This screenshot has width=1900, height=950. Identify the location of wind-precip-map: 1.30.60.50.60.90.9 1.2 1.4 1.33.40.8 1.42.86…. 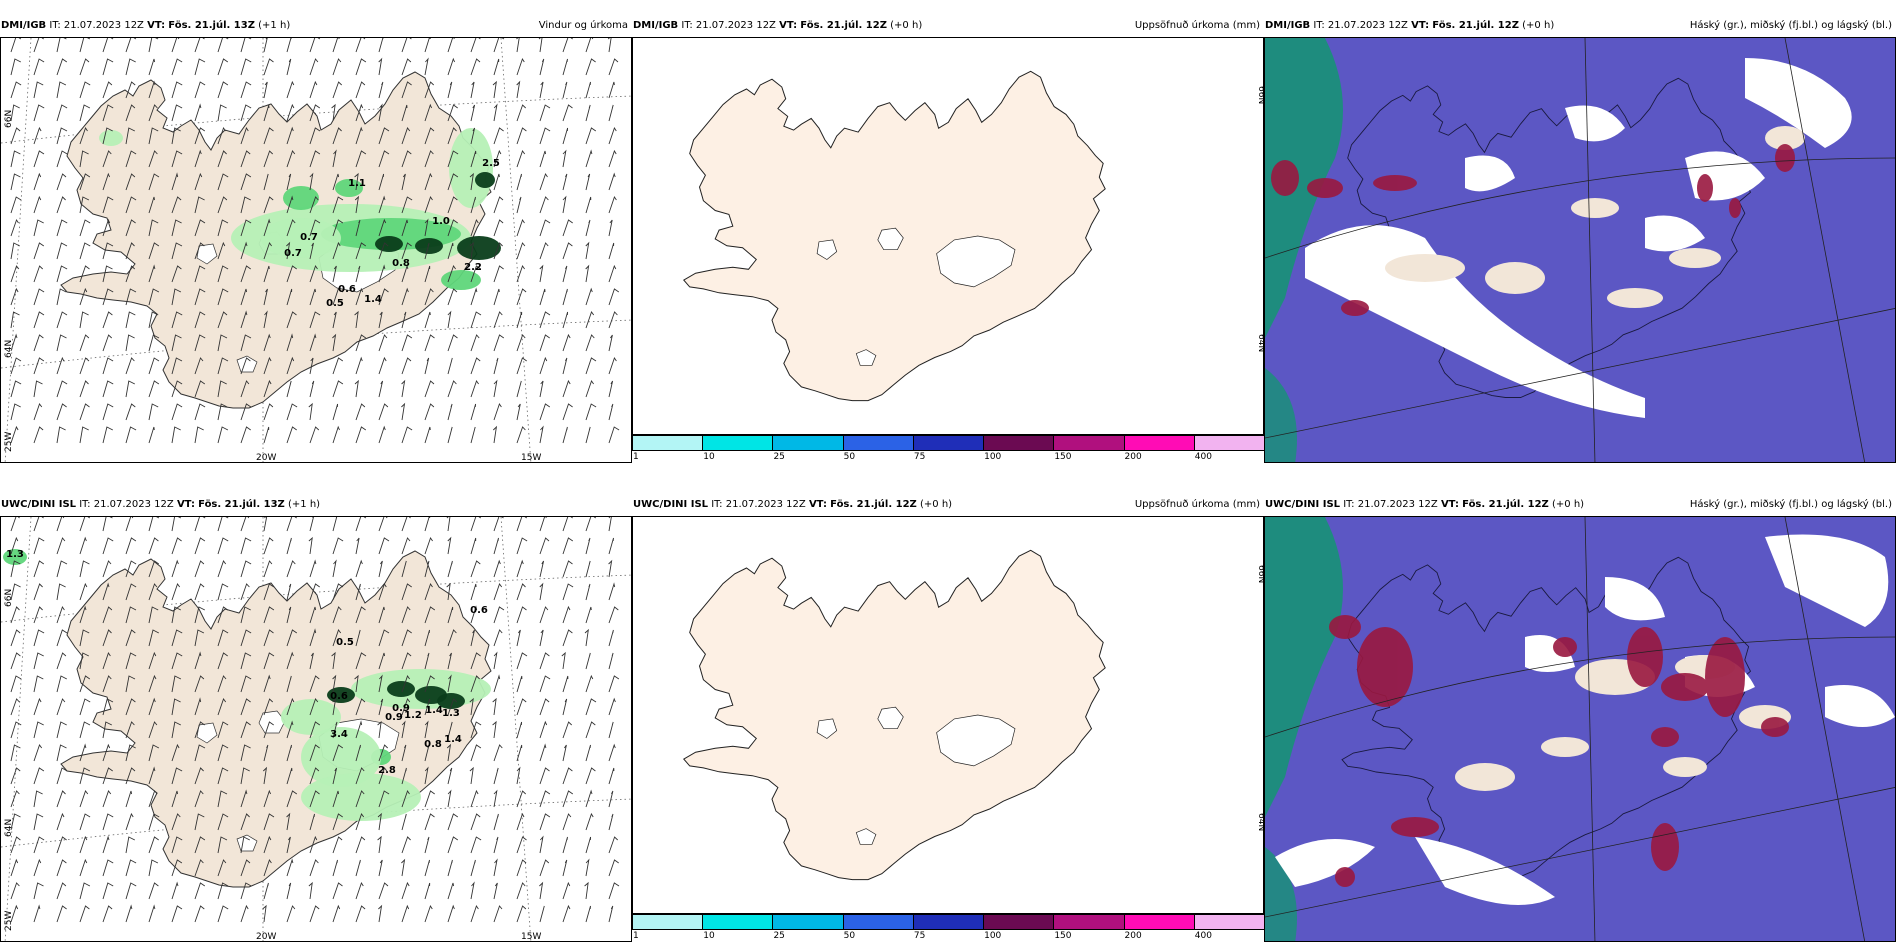
(316, 729).